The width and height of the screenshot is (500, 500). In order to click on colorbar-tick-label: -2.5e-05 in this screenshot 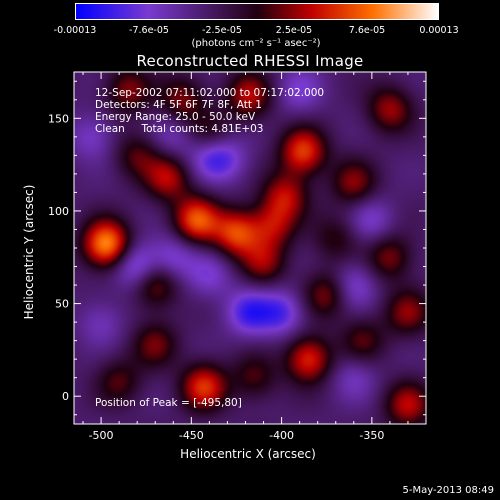, I will do `click(222, 30)`.